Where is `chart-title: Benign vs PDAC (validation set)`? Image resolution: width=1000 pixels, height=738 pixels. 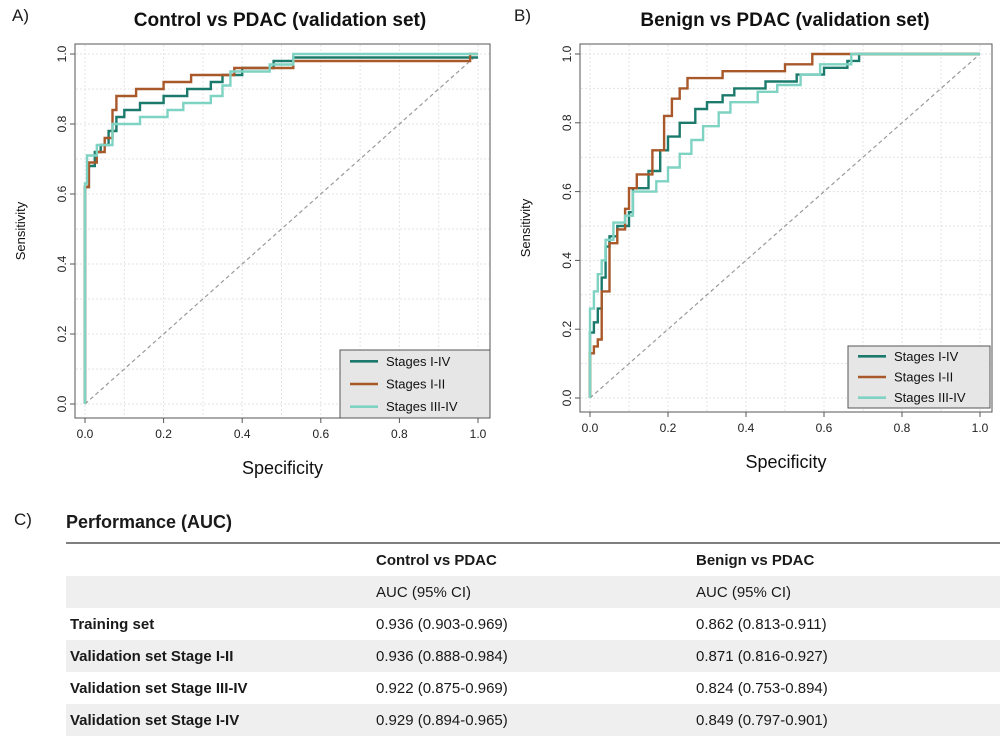
chart-title: Benign vs PDAC (validation set) is located at coordinates (784, 20).